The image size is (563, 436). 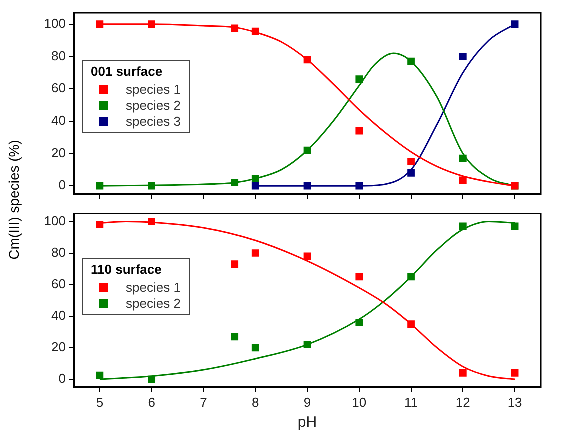 I want to click on x-tick-label: 12, so click(x=463, y=402).